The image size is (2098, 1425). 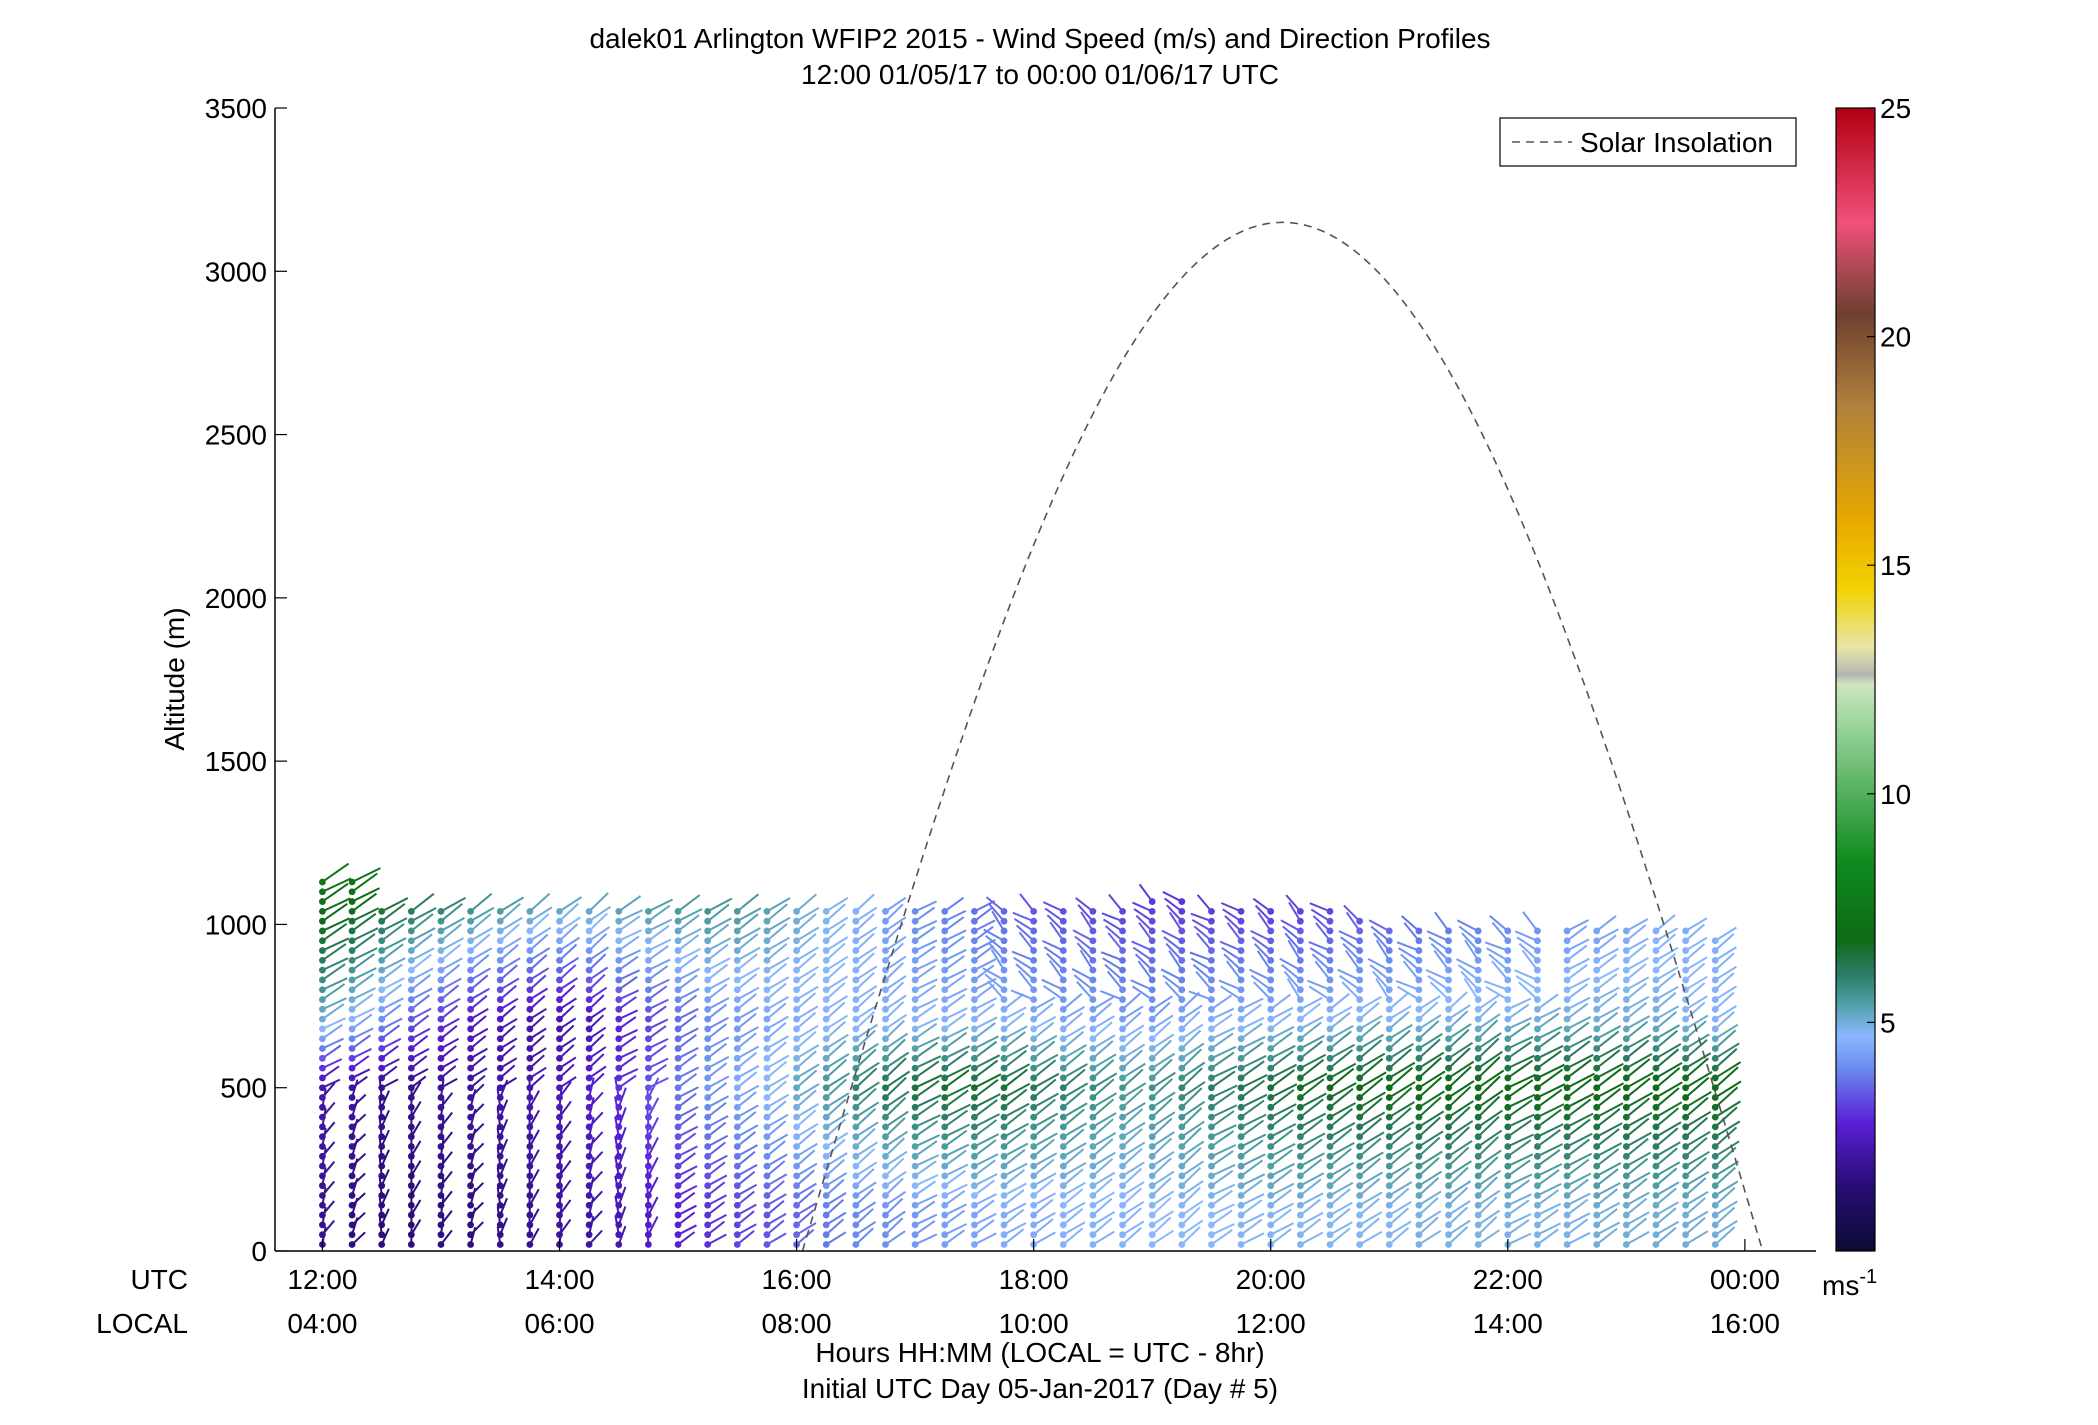 I want to click on x-tick-label-local: 06:00, so click(x=559, y=1323).